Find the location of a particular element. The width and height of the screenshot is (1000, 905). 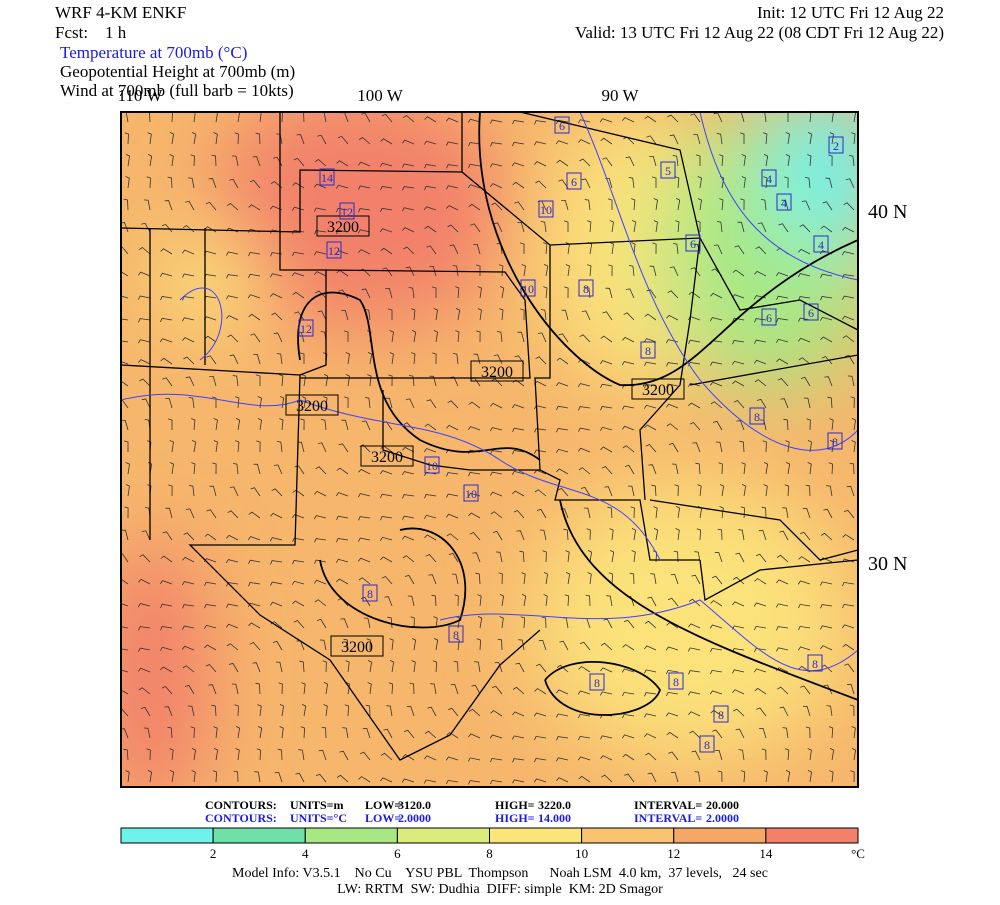

colorbar-unit: °C is located at coordinates (858, 853).